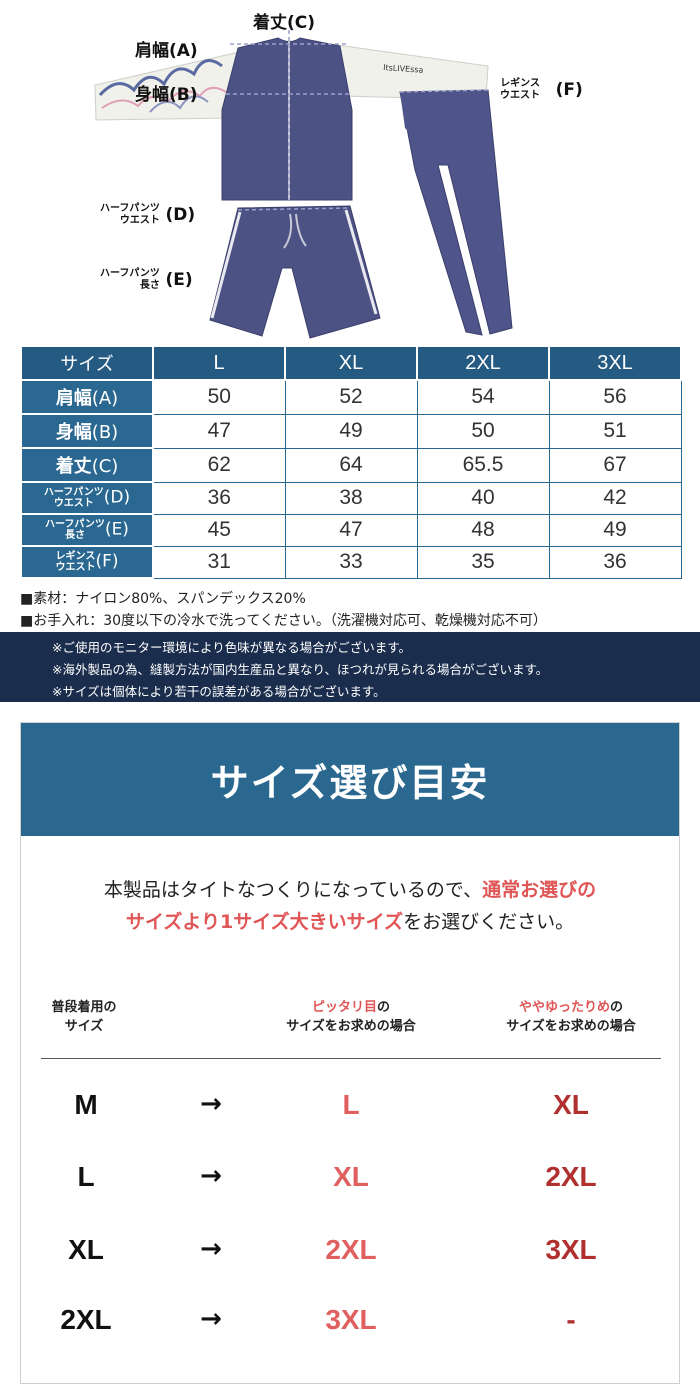  Describe the element at coordinates (571, 1104) in the screenshot. I see `loose-size: XL` at that location.